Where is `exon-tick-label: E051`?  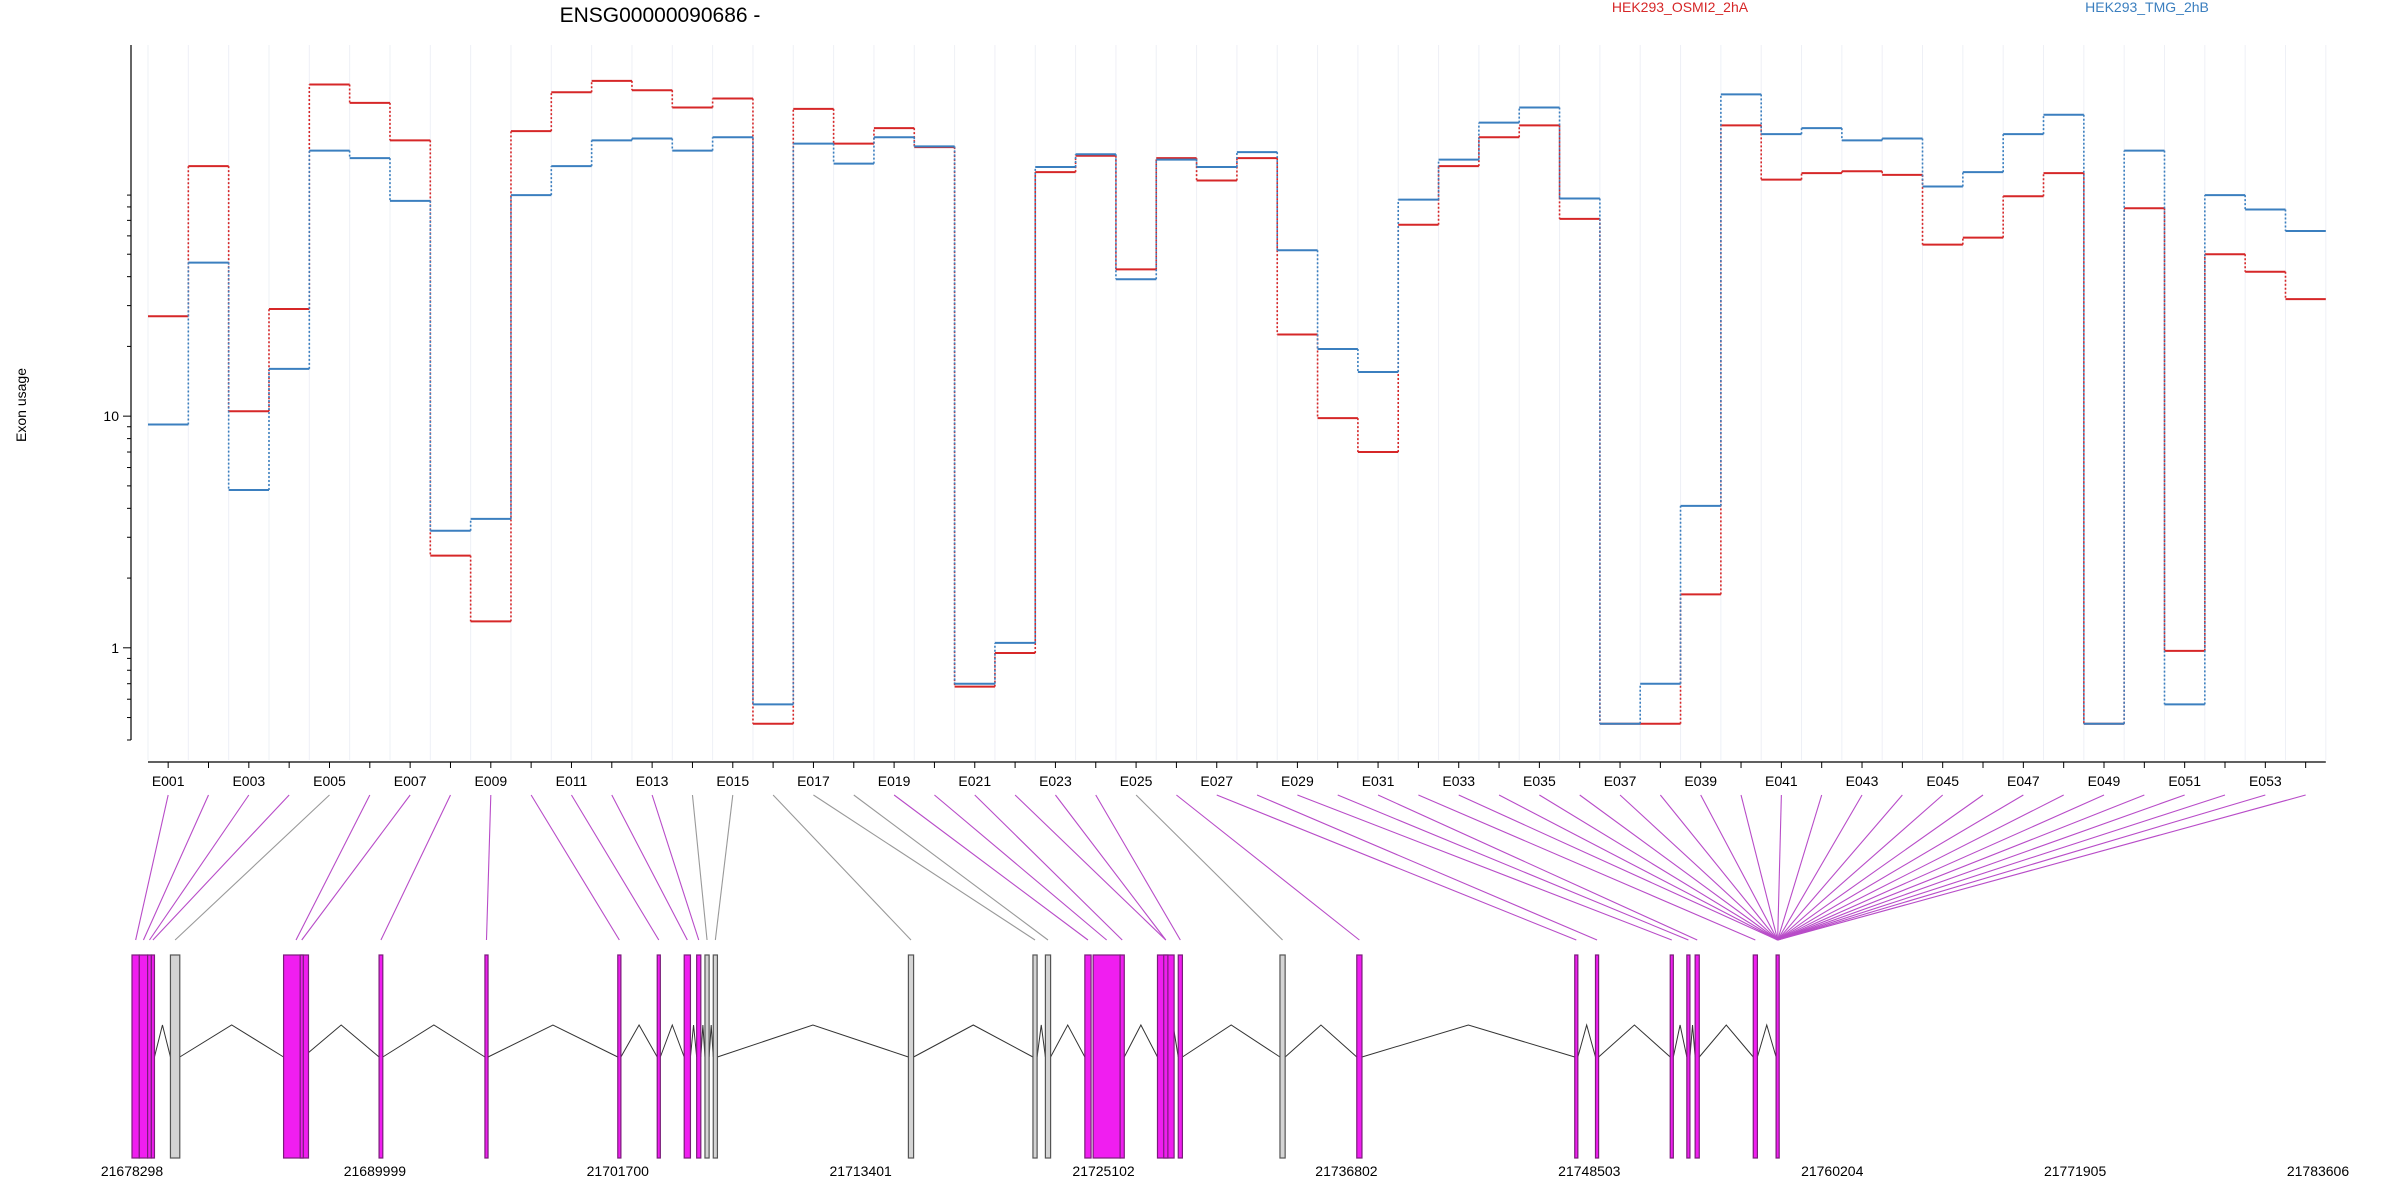 exon-tick-label: E051 is located at coordinates (2184, 781).